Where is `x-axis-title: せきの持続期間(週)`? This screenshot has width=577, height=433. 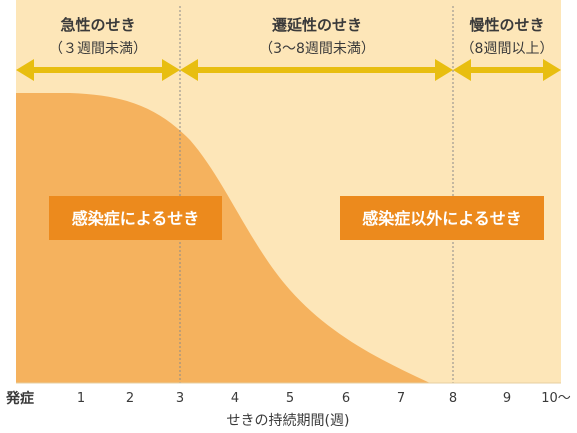
x-axis-title: せきの持続期間(週) is located at coordinates (288, 420).